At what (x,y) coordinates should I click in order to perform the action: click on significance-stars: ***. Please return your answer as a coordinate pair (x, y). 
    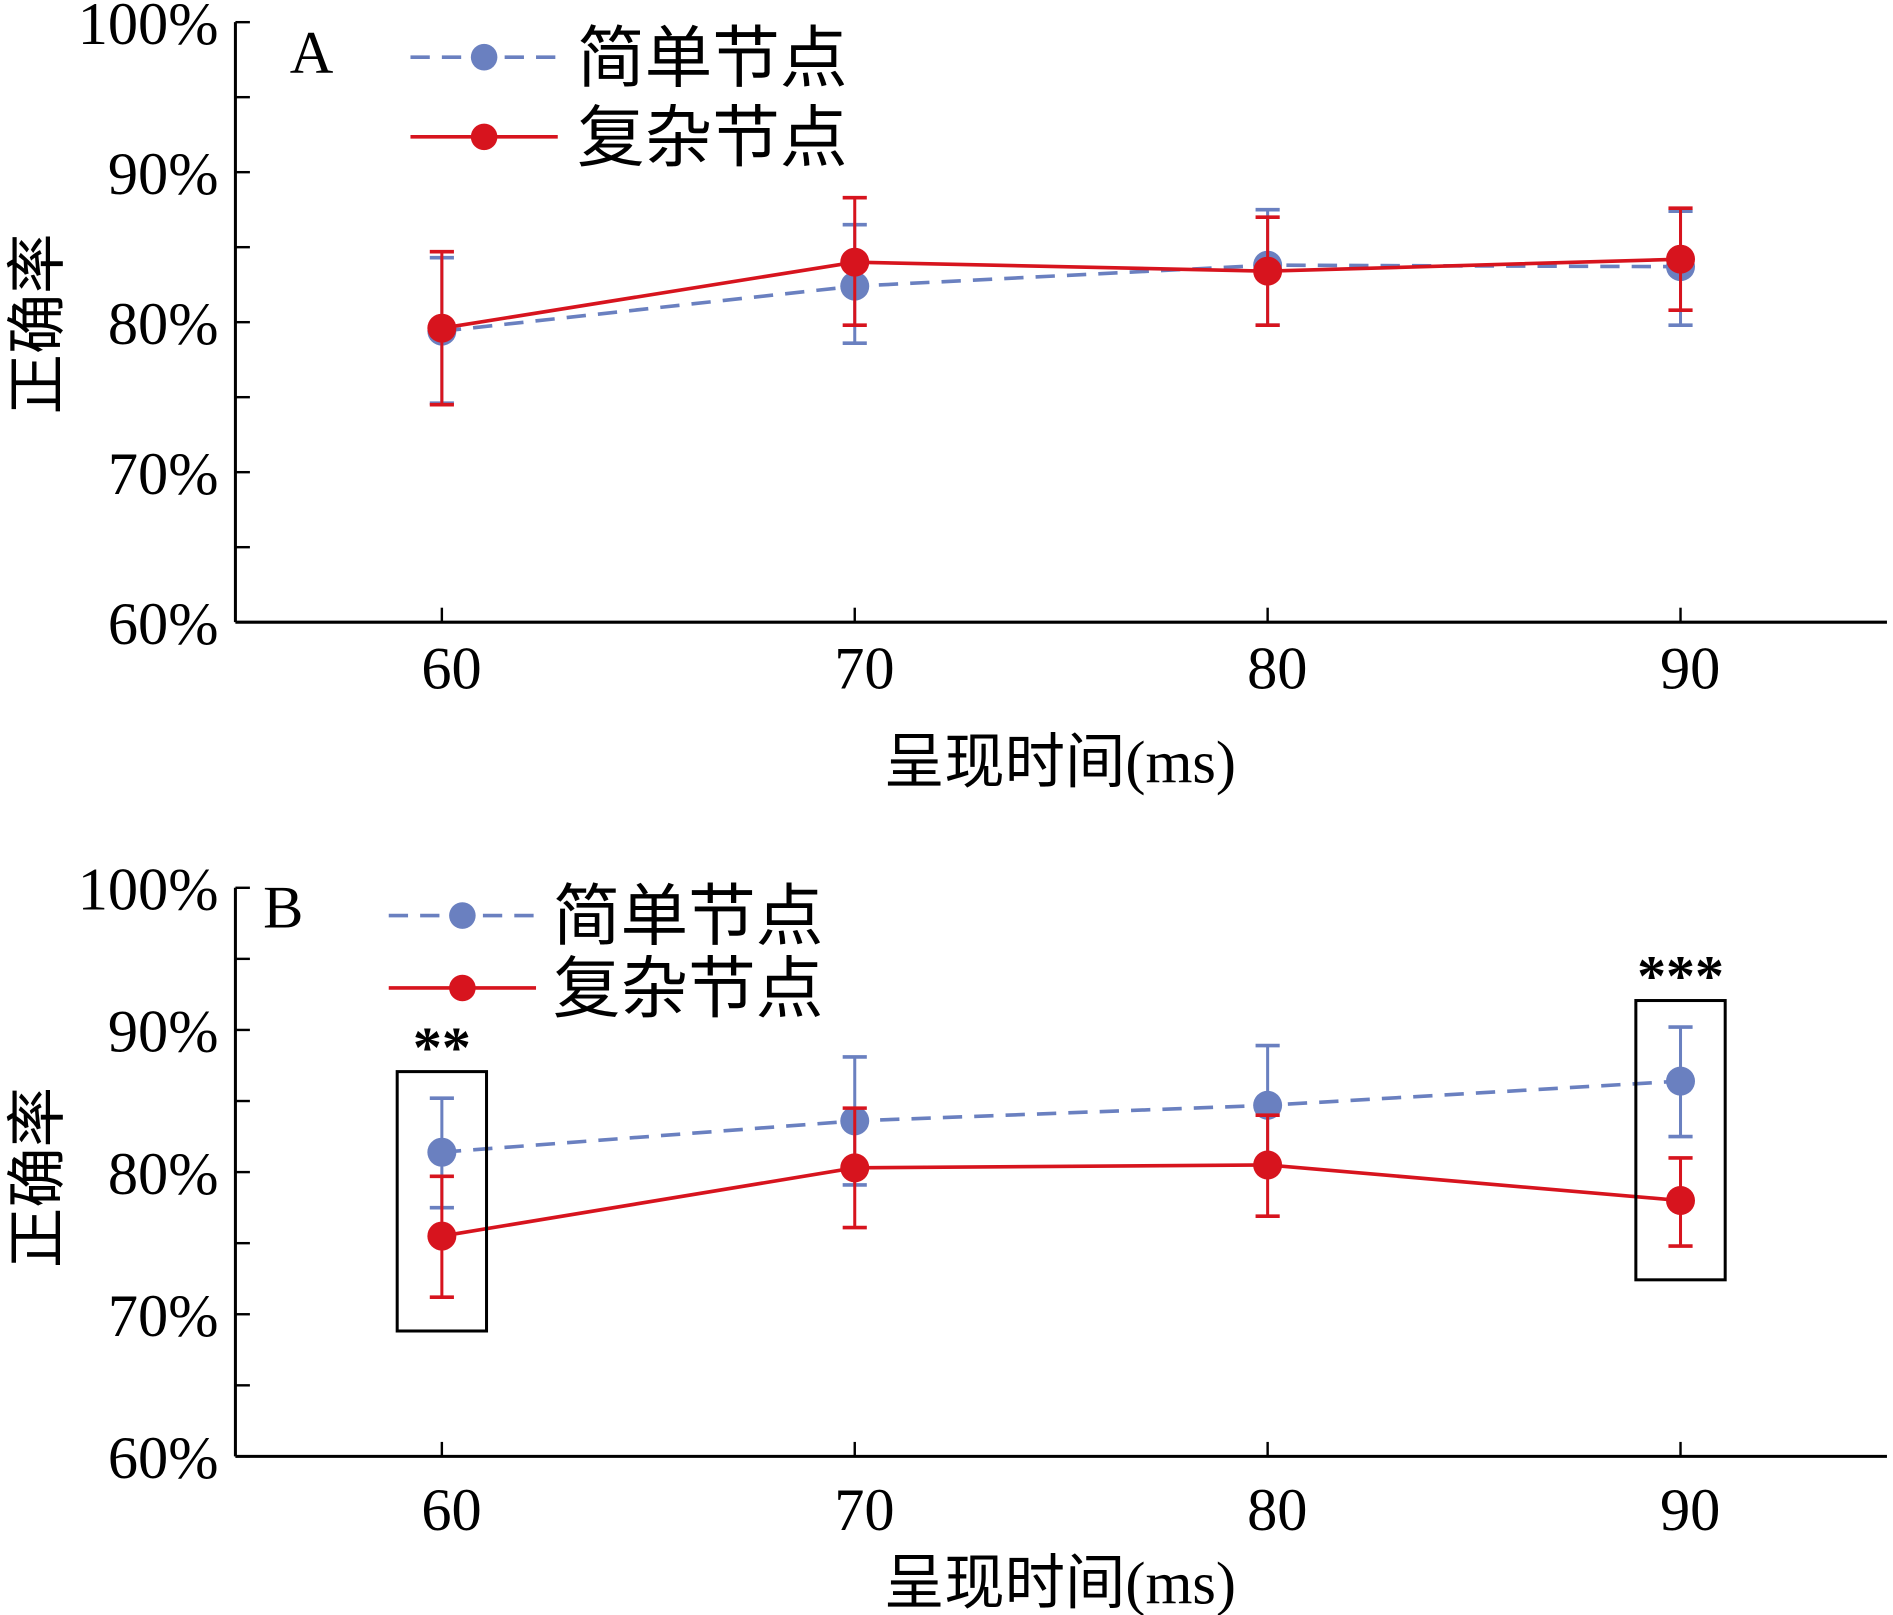
    Looking at the image, I should click on (1680, 976).